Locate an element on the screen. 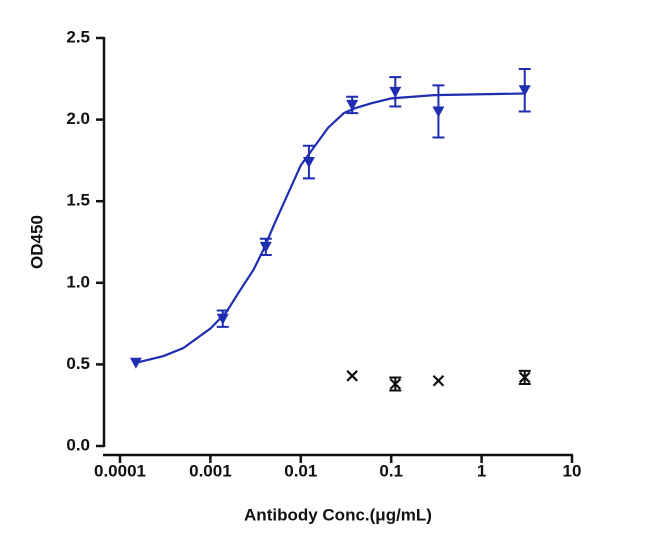 This screenshot has height=547, width=650. x-tick-label: 0.0001 is located at coordinates (120, 470).